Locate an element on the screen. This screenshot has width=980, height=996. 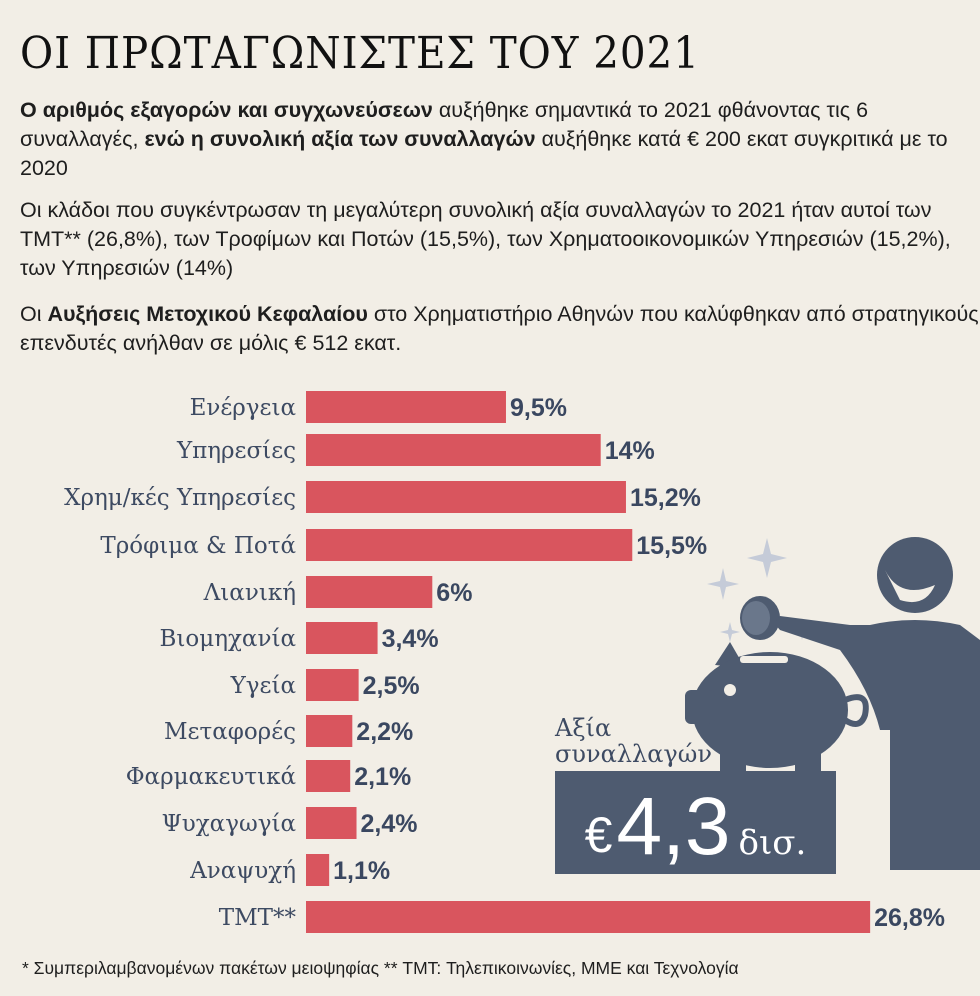
value-label: 14% is located at coordinates (630, 451).